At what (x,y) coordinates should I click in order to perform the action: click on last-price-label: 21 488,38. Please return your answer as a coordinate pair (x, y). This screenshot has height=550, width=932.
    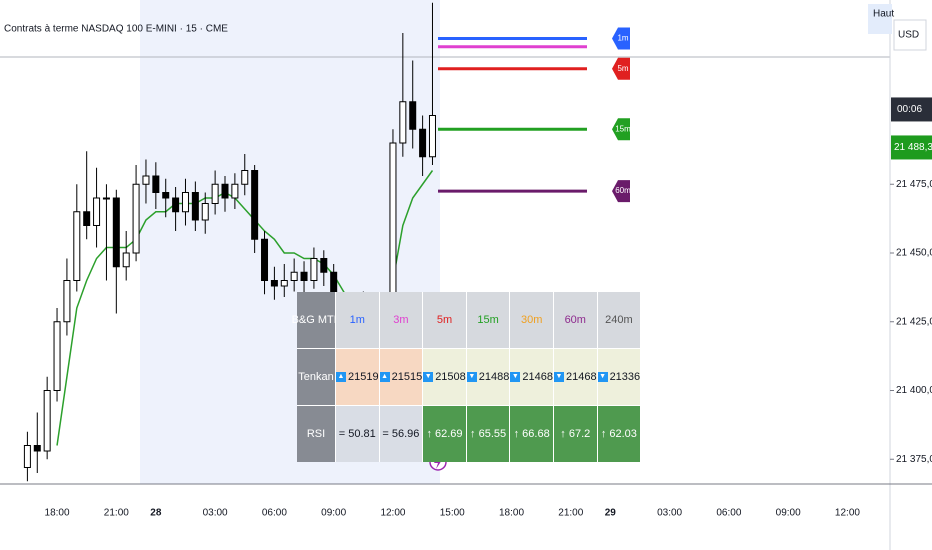
    Looking at the image, I should click on (913, 147).